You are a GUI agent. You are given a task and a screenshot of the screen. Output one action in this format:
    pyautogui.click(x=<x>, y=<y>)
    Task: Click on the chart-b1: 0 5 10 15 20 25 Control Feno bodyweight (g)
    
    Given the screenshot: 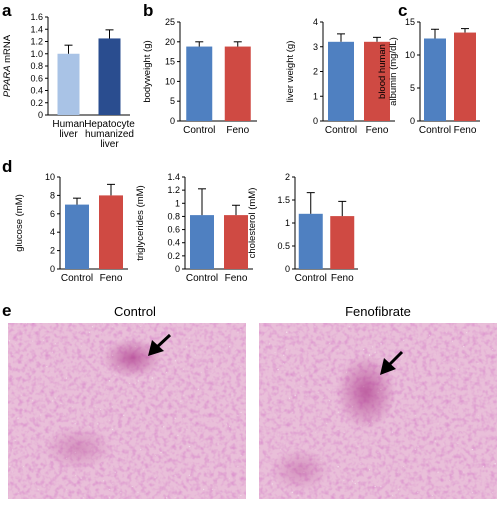 What is the action you would take?
    pyautogui.click(x=199, y=76)
    